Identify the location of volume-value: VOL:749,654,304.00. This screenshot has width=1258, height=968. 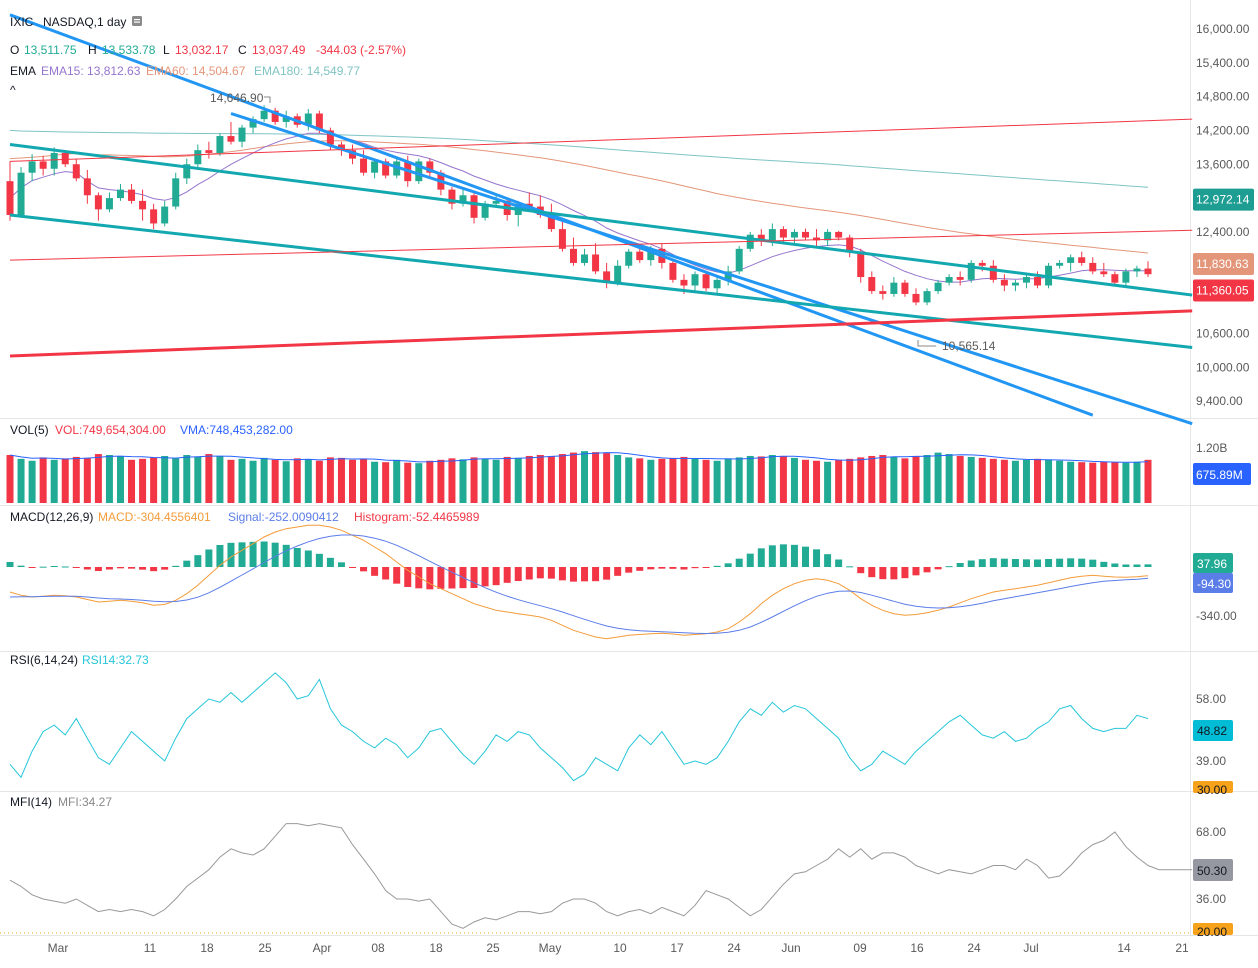
(110, 430).